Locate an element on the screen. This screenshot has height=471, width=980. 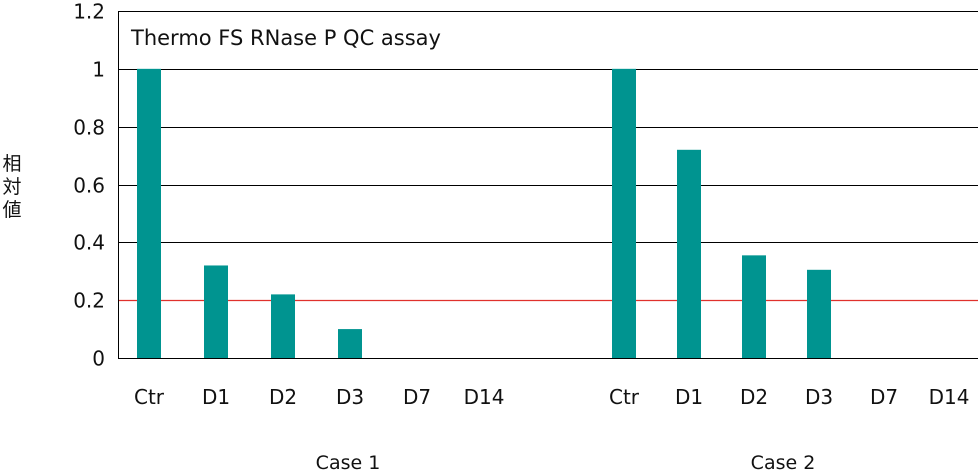
y-tick-label: 0.4 is located at coordinates (89, 243).